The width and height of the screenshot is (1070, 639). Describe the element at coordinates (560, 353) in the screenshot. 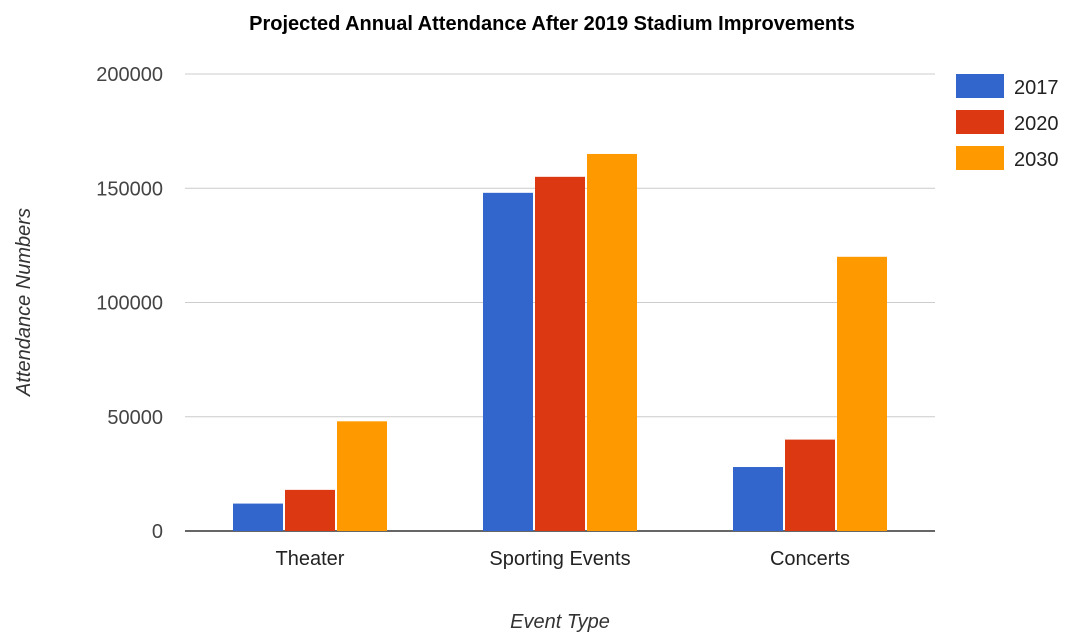

I see `bar-sporting-events-2020` at that location.